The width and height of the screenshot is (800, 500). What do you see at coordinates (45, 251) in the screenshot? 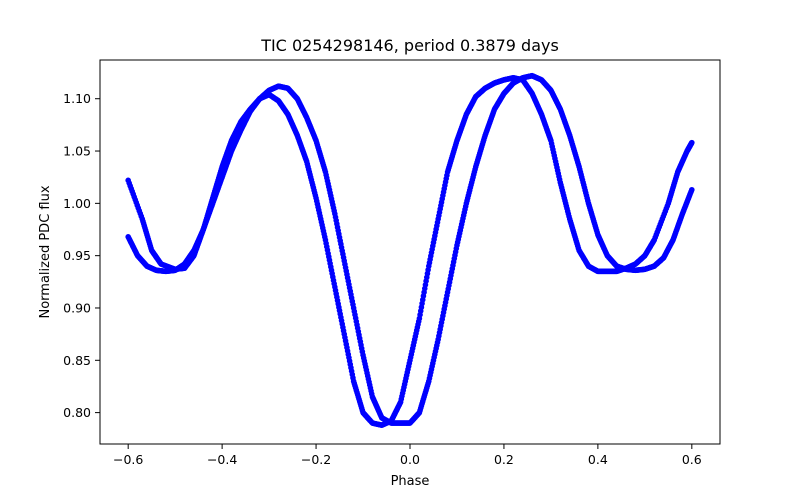
I see `y-axis-label: Normalized PDC flux` at bounding box center [45, 251].